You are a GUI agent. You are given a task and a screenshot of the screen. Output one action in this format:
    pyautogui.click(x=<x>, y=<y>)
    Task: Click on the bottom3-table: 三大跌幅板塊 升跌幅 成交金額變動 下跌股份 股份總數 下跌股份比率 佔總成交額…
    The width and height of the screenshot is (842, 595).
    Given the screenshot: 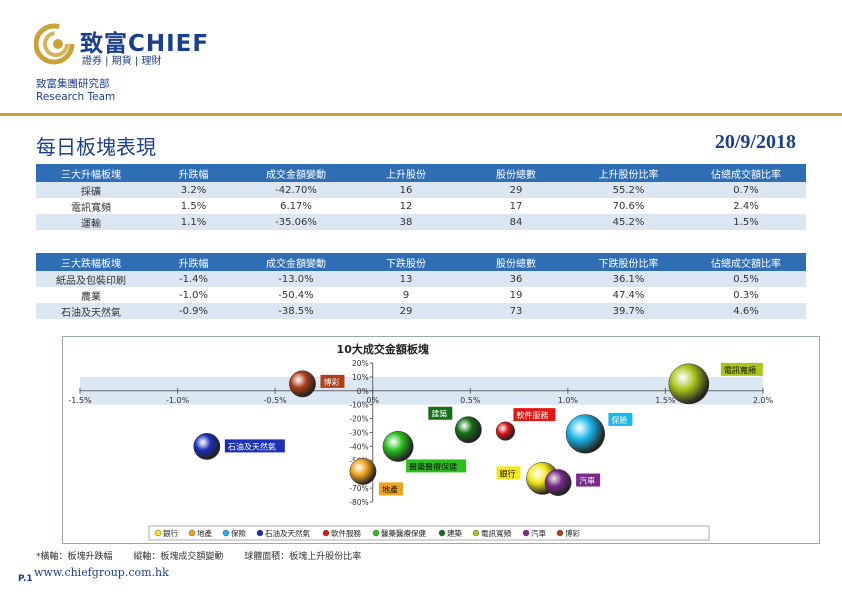 What is the action you would take?
    pyautogui.click(x=421, y=286)
    